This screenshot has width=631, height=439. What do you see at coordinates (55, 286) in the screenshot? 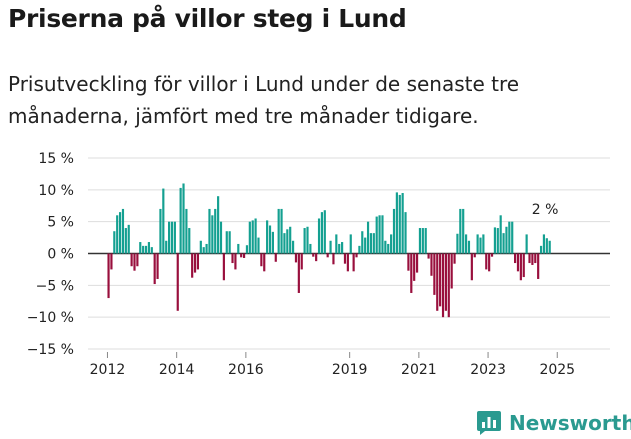
I see `y-tick-label: −5 %` at bounding box center [55, 286].